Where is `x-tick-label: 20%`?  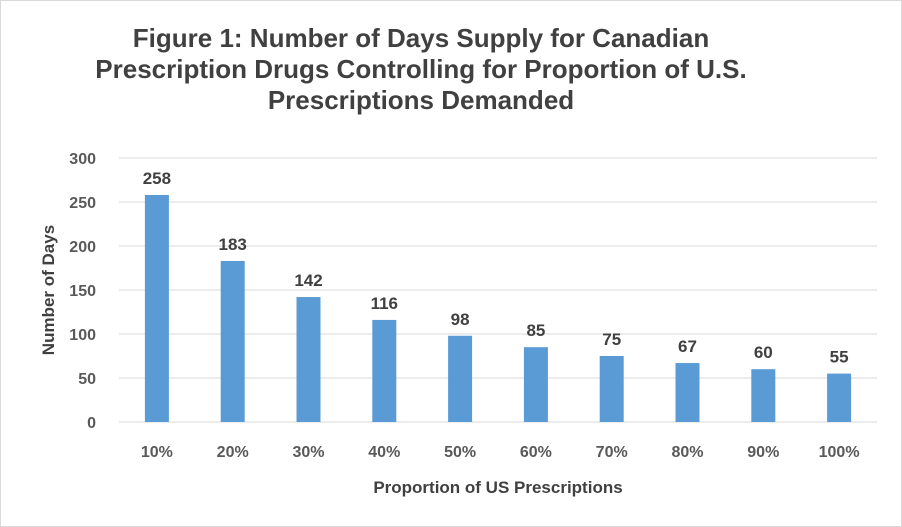 x-tick-label: 20% is located at coordinates (233, 452).